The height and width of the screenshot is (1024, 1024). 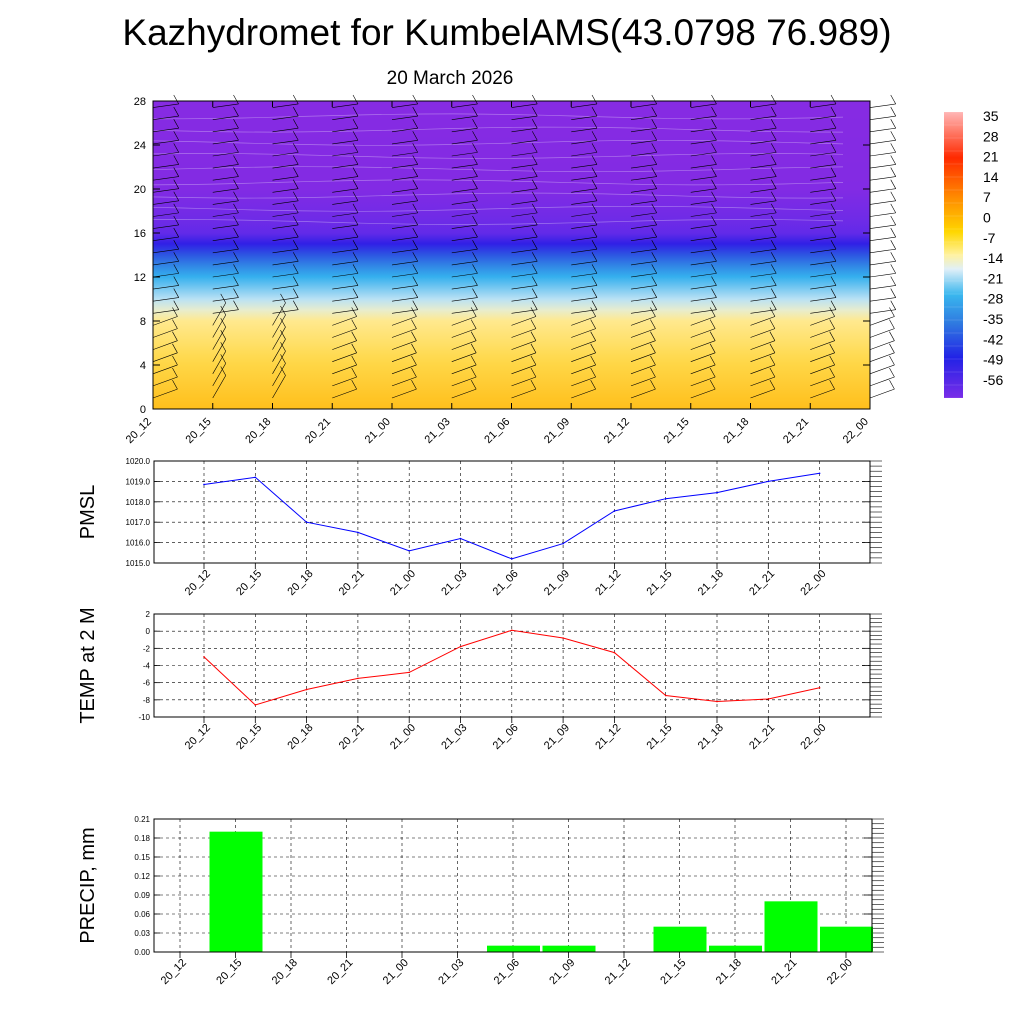 I want to click on y-tick-label: 1017.0, so click(x=138, y=522).